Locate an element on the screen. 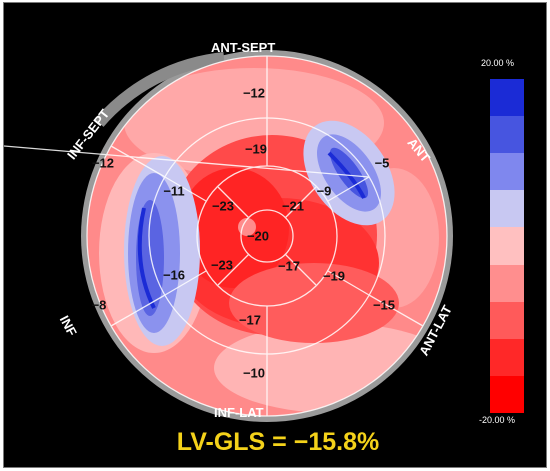 This screenshot has height=471, width=550. segment-basal-ant: −5 is located at coordinates (382, 163).